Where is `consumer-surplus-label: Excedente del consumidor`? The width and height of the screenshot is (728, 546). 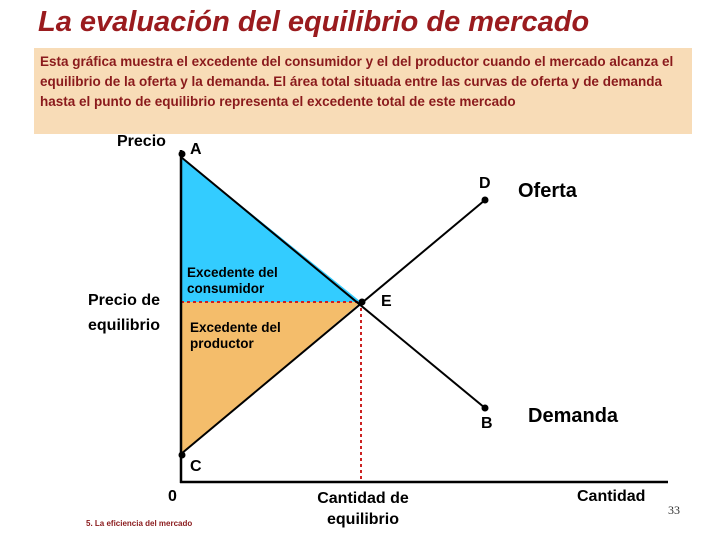
consumer-surplus-label: Excedente del consumidor is located at coordinates (232, 281).